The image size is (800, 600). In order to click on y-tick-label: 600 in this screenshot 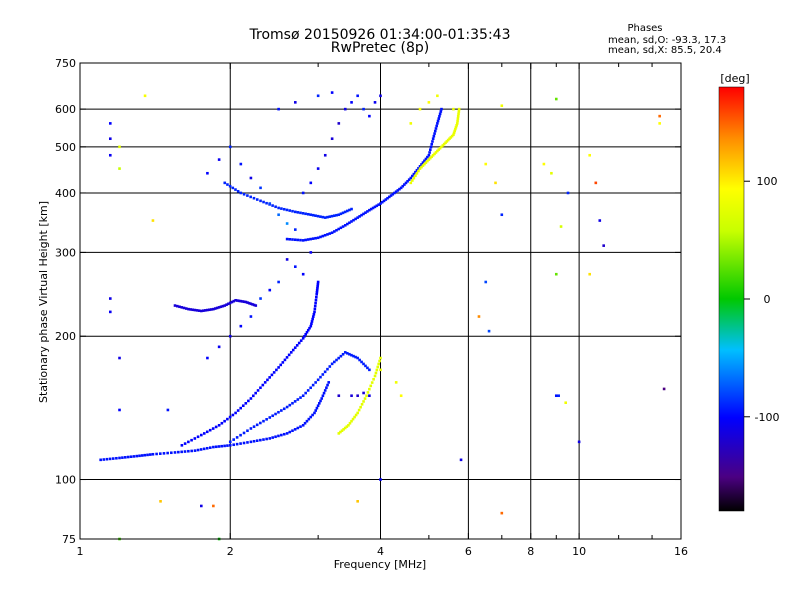, I will do `click(65, 109)`.